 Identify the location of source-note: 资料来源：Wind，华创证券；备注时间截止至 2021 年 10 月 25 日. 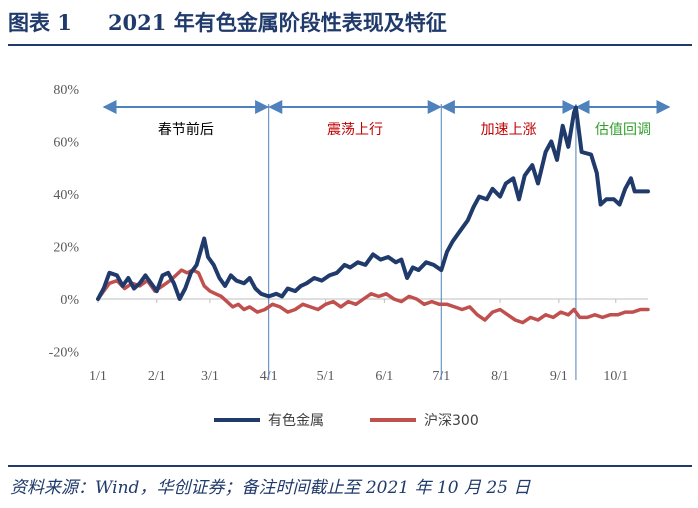
(270, 487).